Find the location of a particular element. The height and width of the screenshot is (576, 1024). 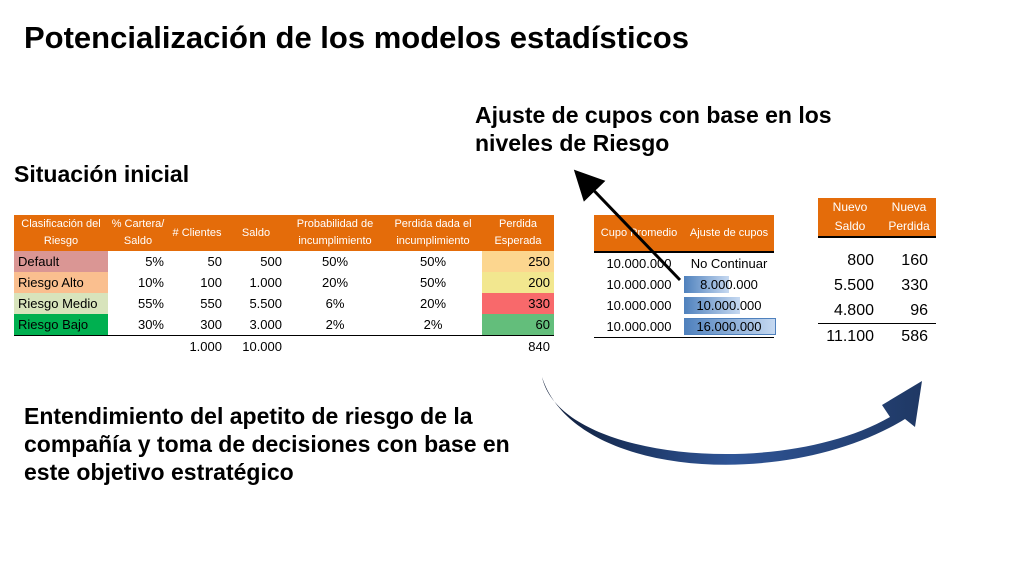

probabilidad-cell: 6% is located at coordinates (335, 303).